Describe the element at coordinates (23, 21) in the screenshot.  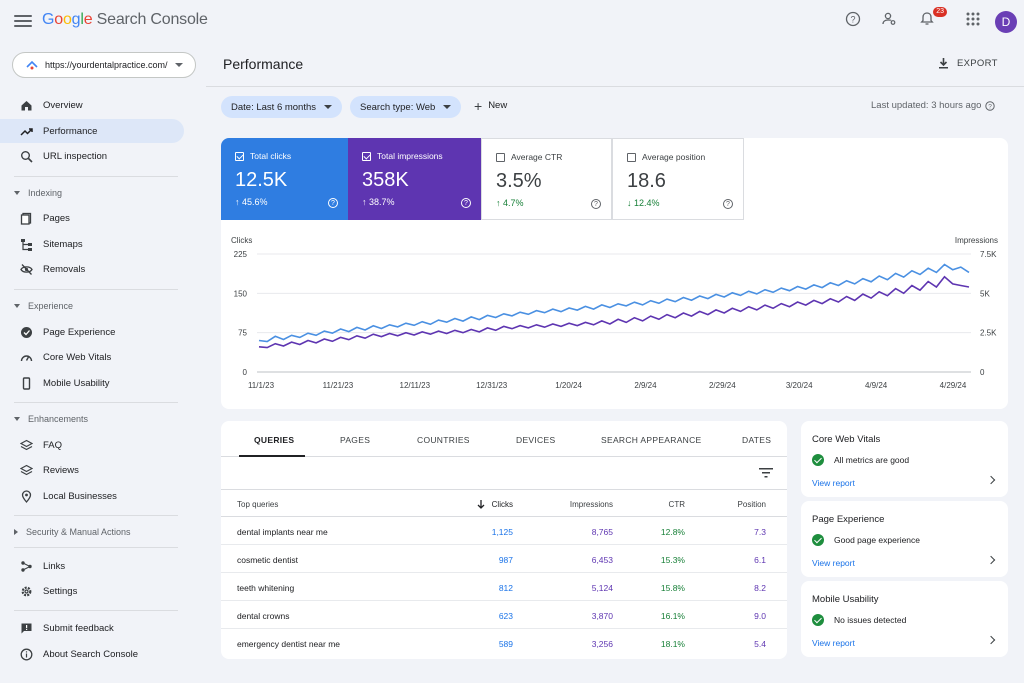
I see `menu-icon` at that location.